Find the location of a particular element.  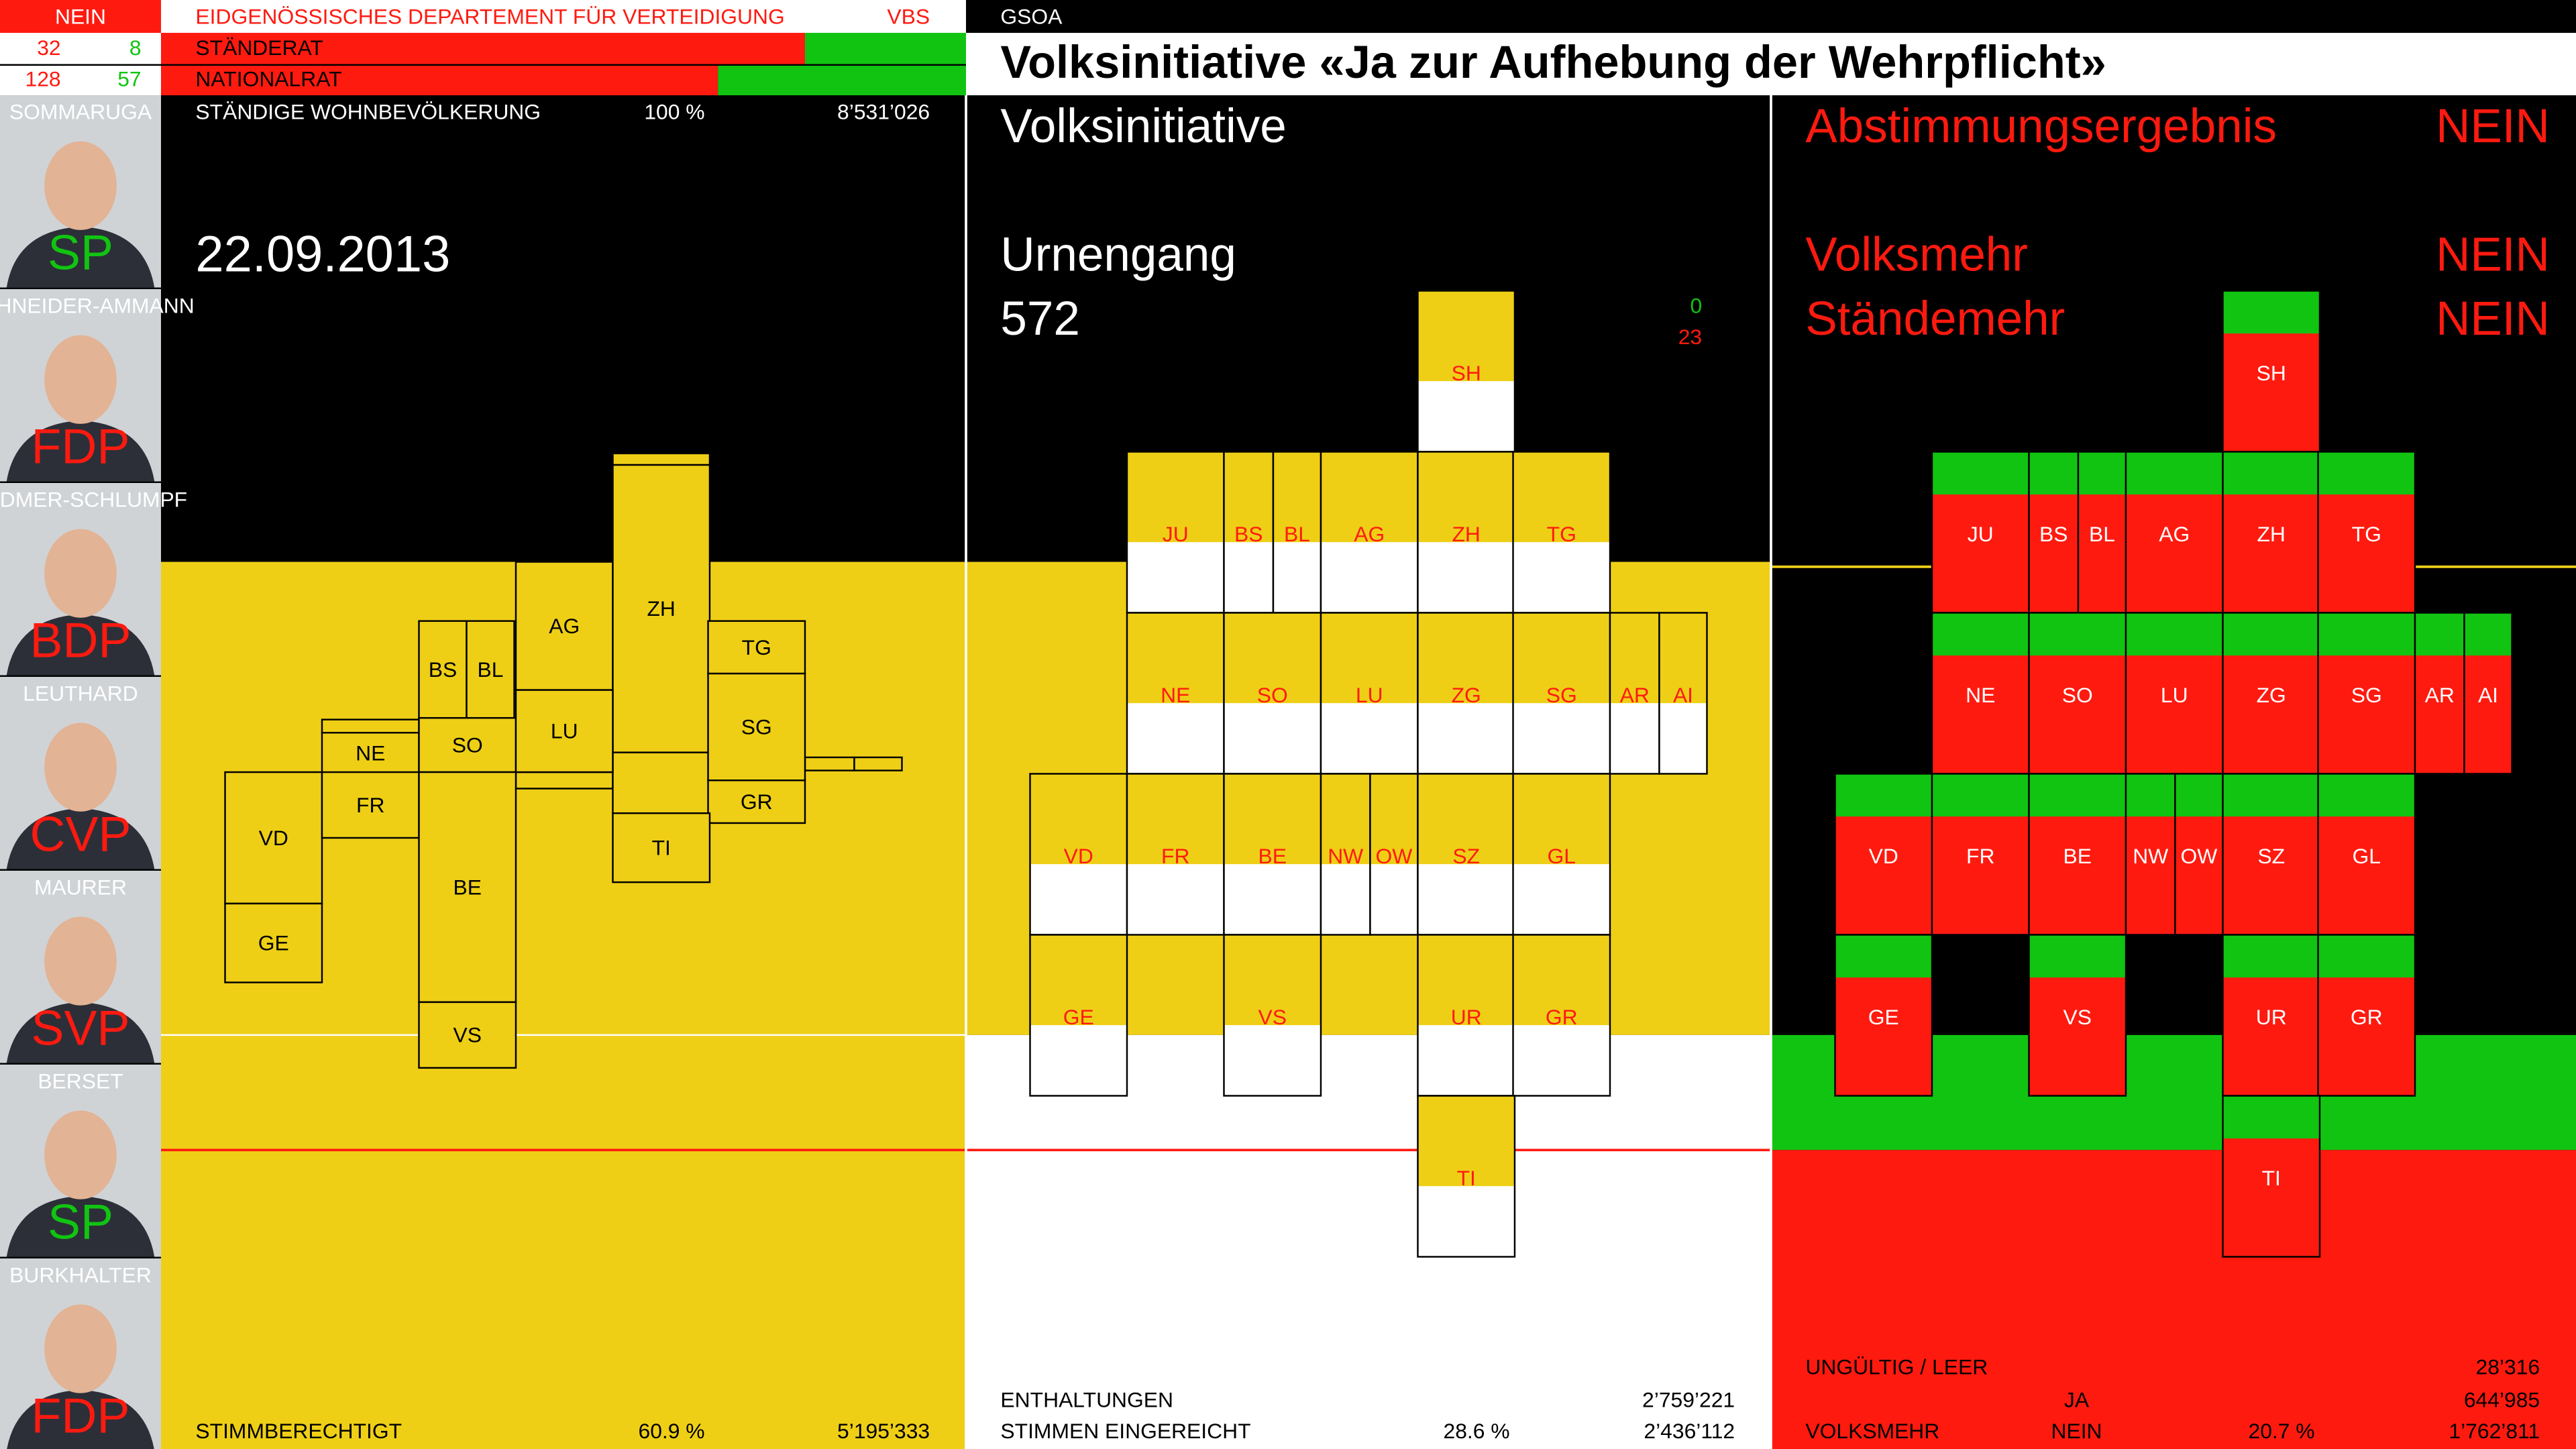

canton-label: SH is located at coordinates (2271, 373).